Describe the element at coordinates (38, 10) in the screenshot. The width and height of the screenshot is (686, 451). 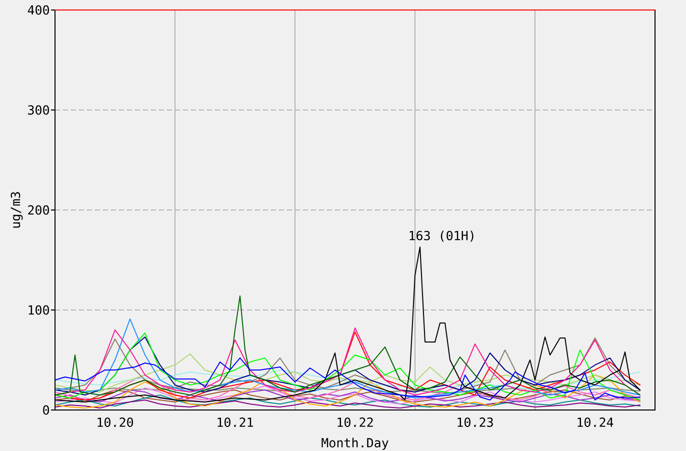
I see `y-tick-label: 400` at that location.